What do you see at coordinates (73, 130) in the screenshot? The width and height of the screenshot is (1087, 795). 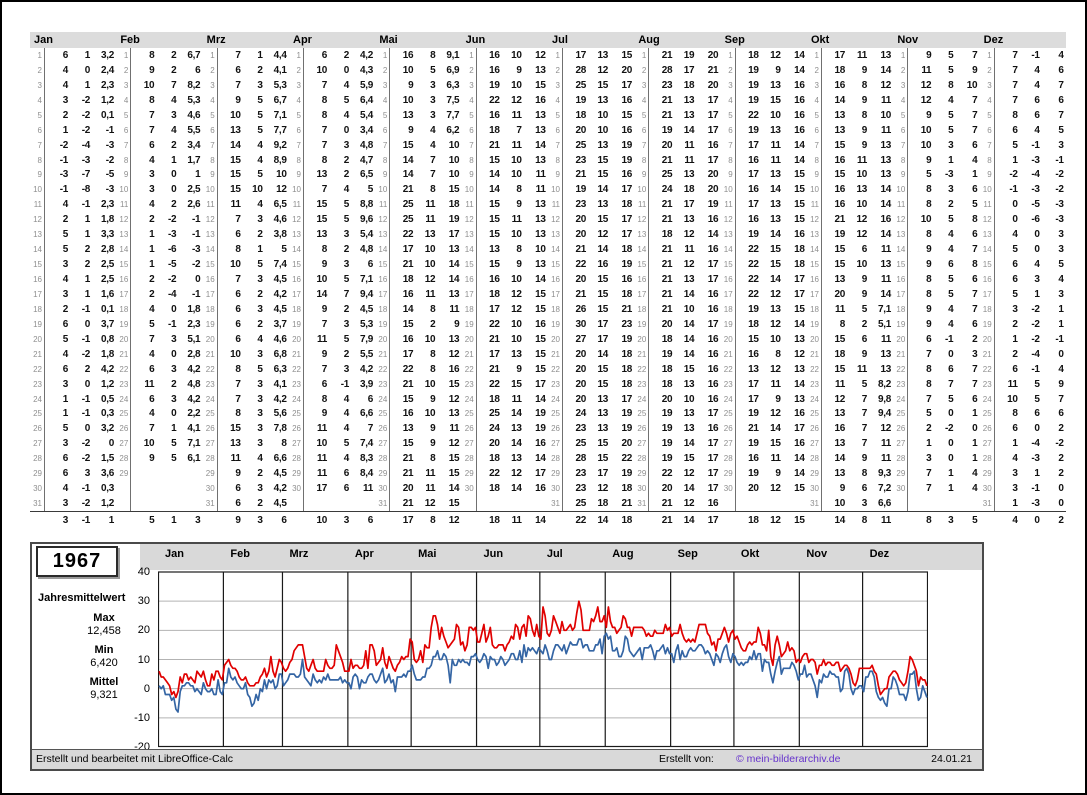 I see `table-row: 6 1 -2 -1` at bounding box center [73, 130].